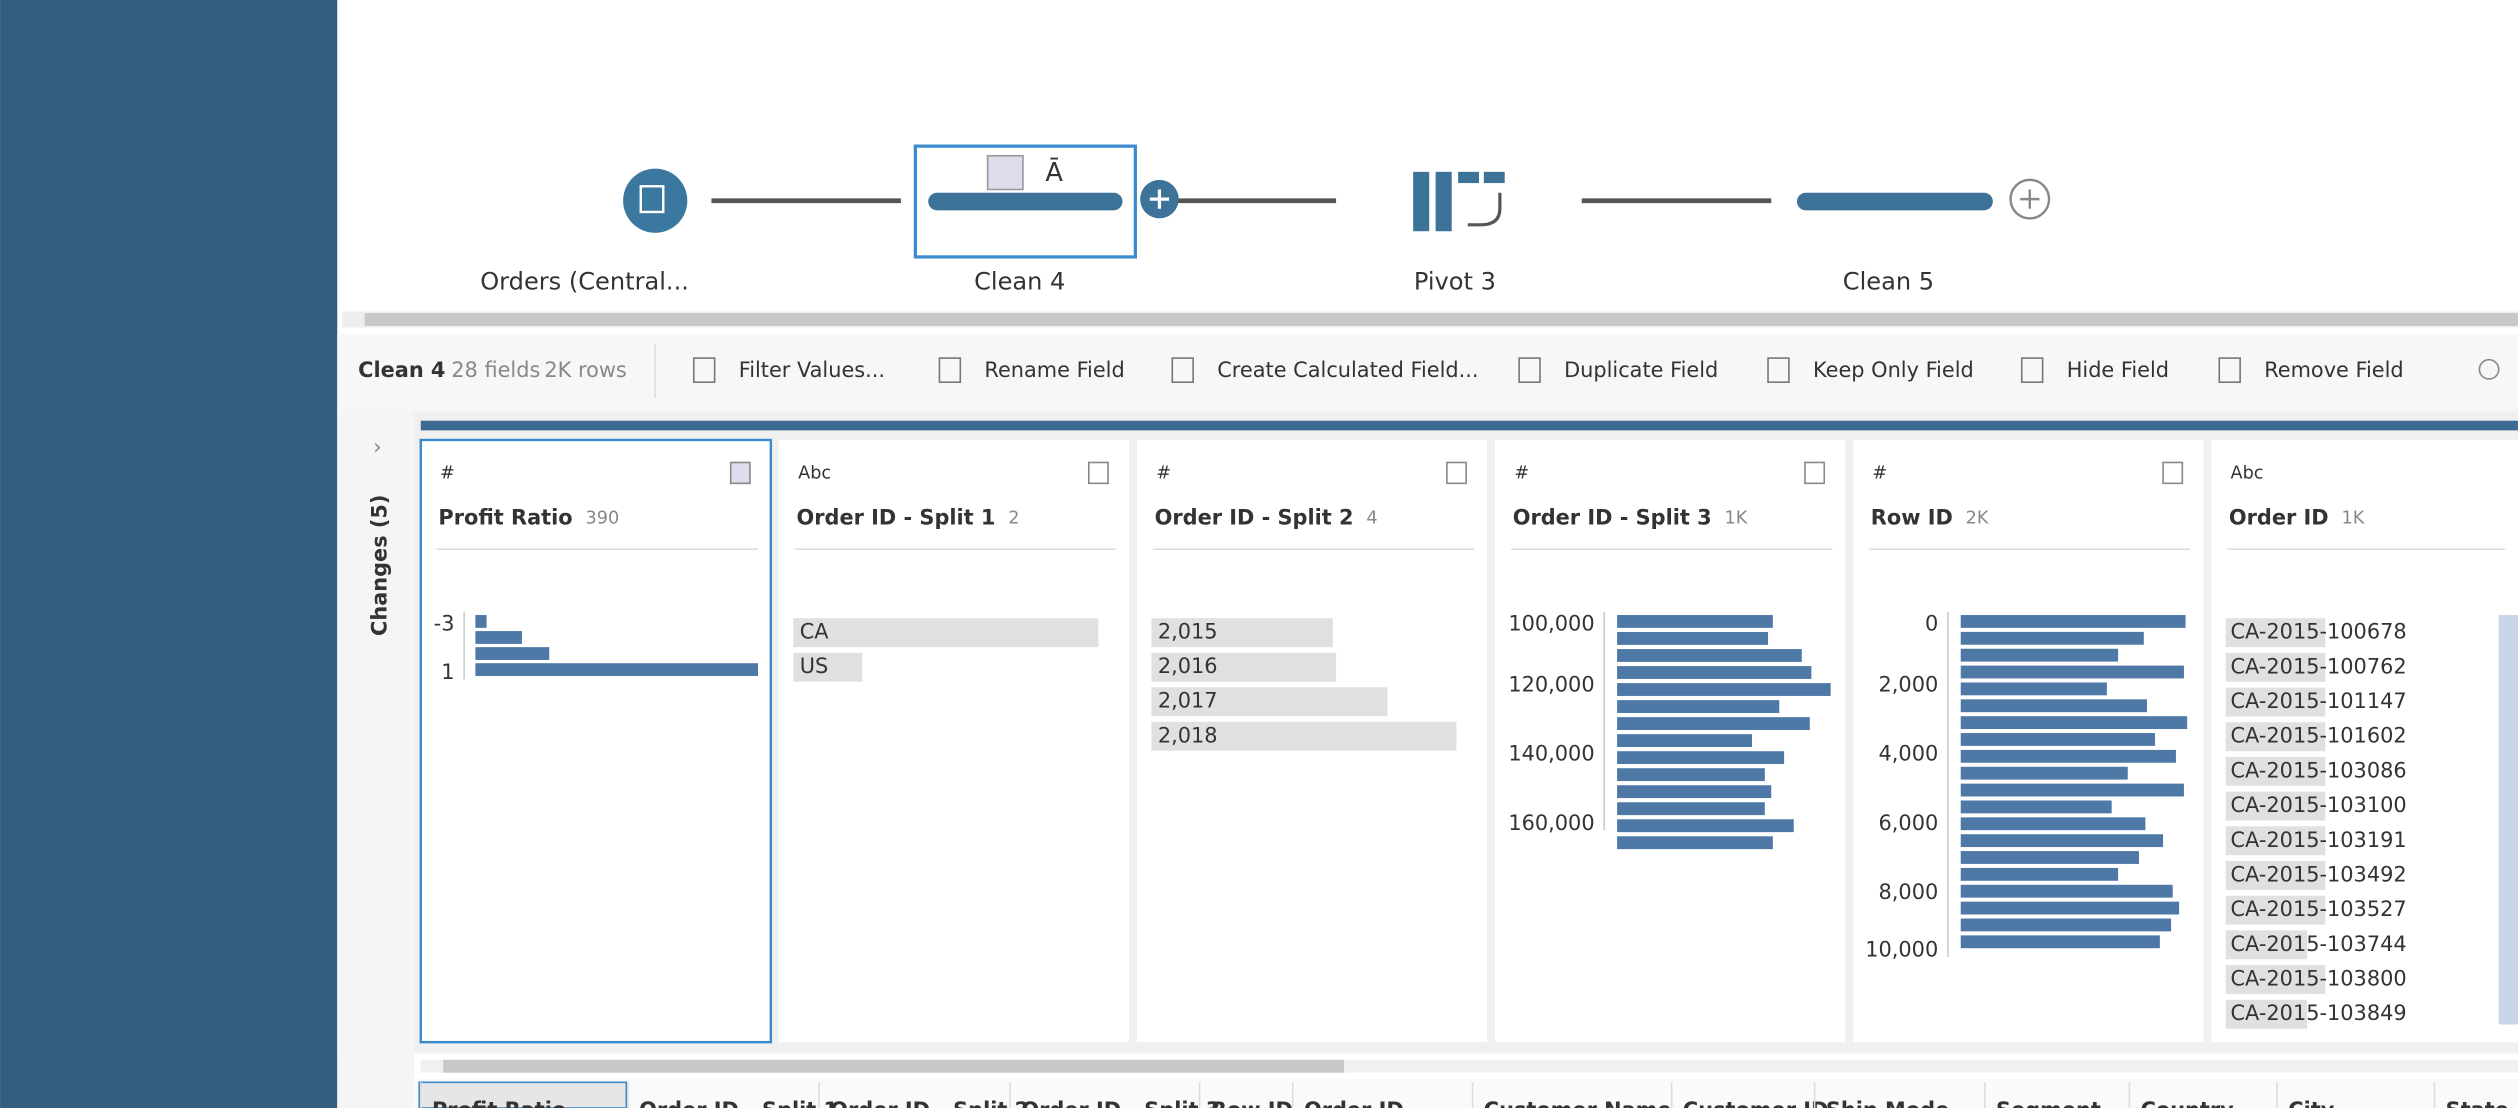 This screenshot has width=2518, height=1108. I want to click on category-label: 2,017, so click(1188, 701).